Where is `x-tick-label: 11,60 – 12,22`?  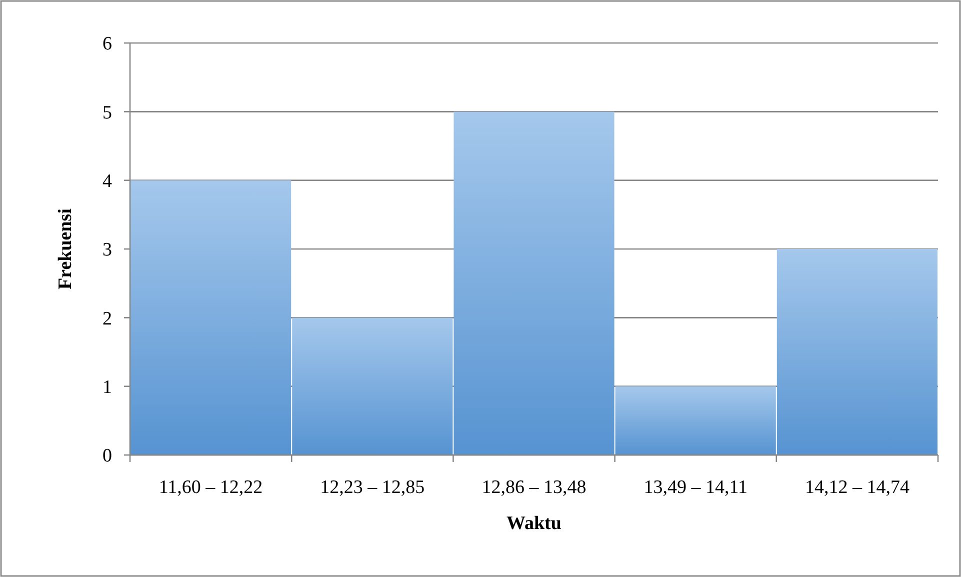 x-tick-label: 11,60 – 12,22 is located at coordinates (210, 487).